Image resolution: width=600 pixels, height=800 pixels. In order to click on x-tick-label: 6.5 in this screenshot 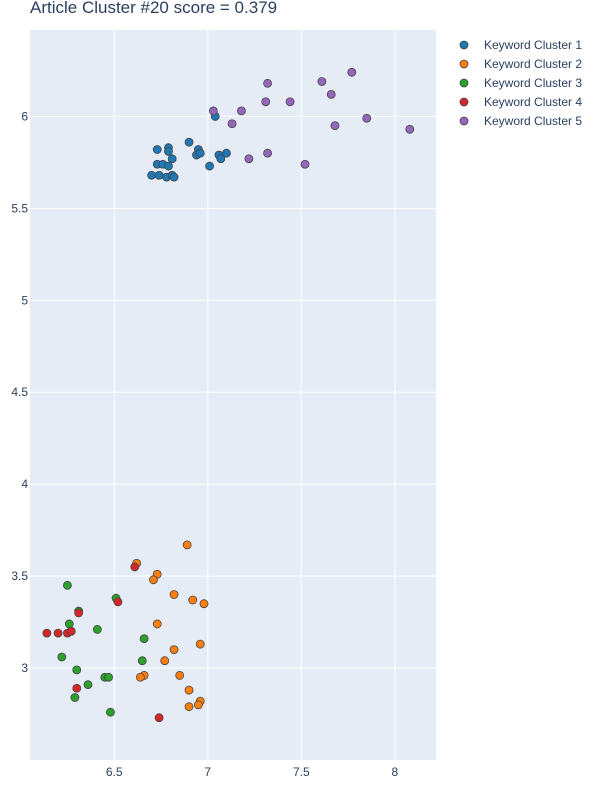, I will do `click(114, 772)`.